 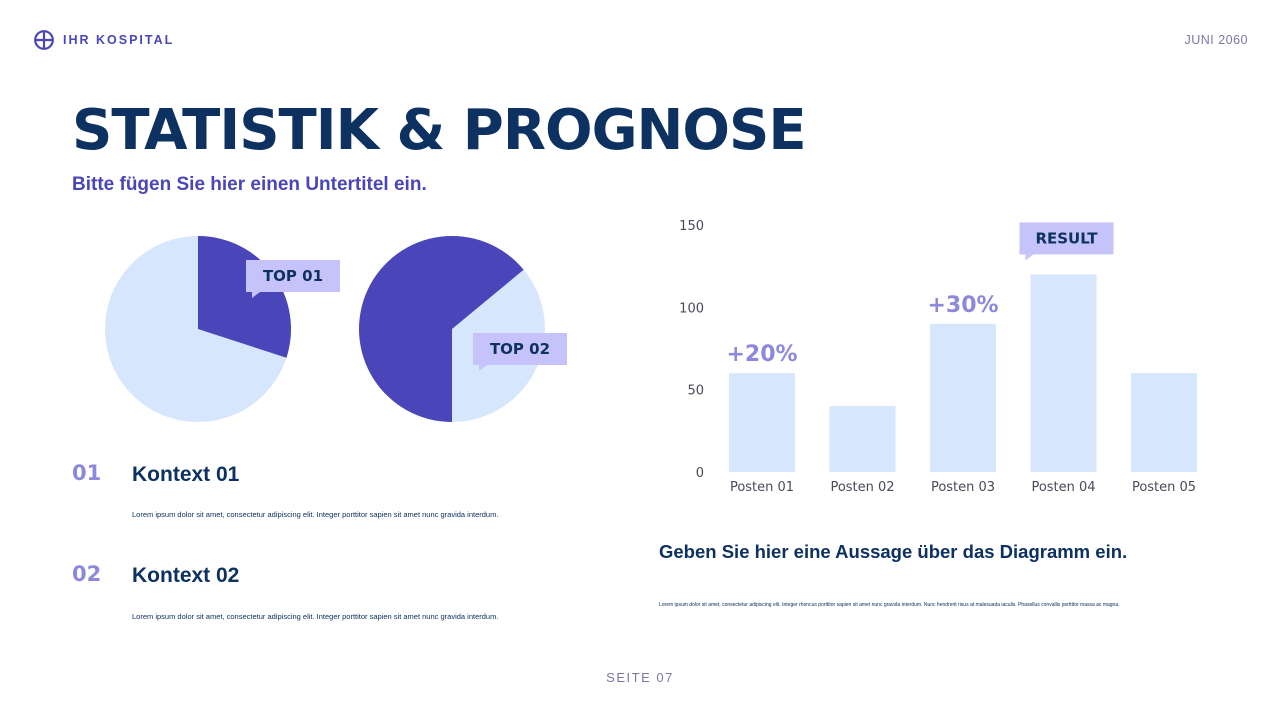 I want to click on pie-1-tag-label: TOP 01, so click(x=293, y=276).